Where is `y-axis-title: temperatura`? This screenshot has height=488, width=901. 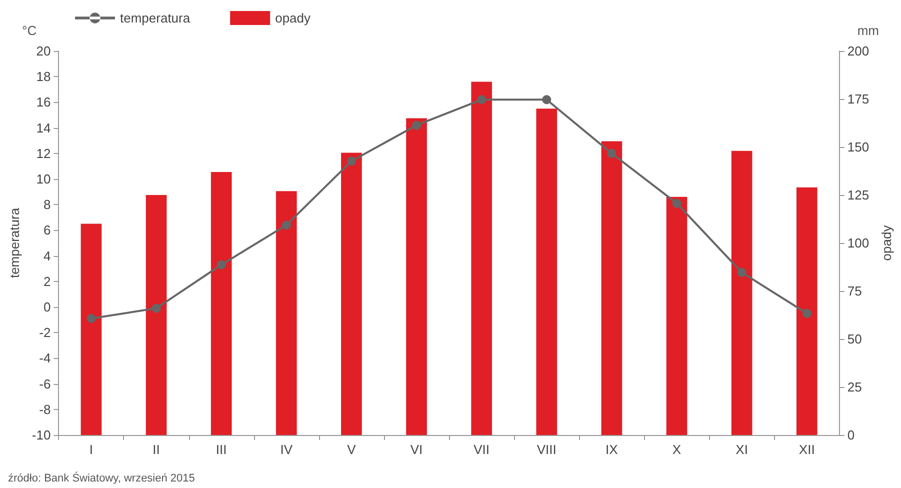
y-axis-title: temperatura is located at coordinates (14, 242).